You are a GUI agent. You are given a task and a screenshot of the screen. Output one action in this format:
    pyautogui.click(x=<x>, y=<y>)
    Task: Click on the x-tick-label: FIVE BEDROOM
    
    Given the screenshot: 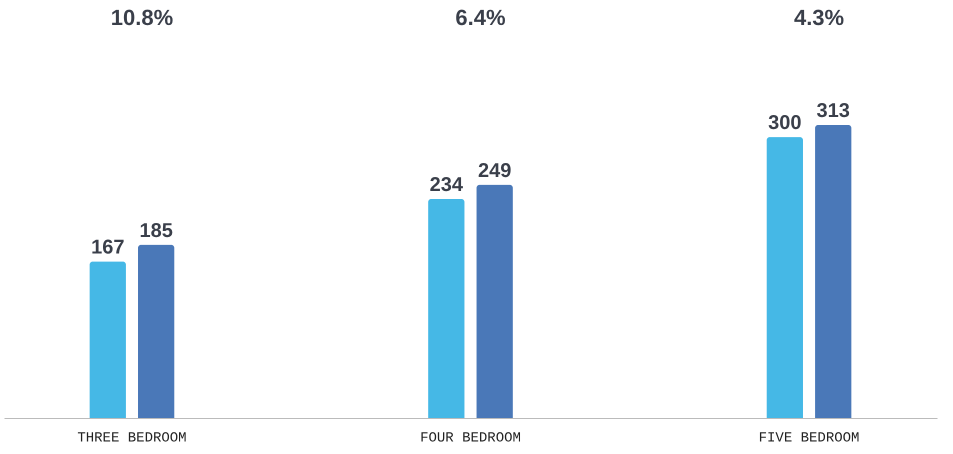 What is the action you would take?
    pyautogui.click(x=809, y=438)
    